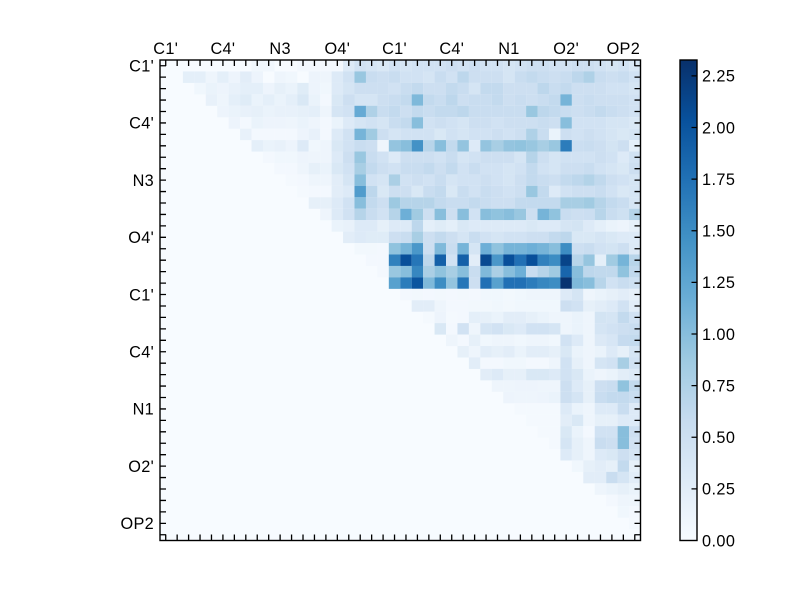 The width and height of the screenshot is (800, 600). What do you see at coordinates (718, 335) in the screenshot?
I see `svg-text: 1.00` at bounding box center [718, 335].